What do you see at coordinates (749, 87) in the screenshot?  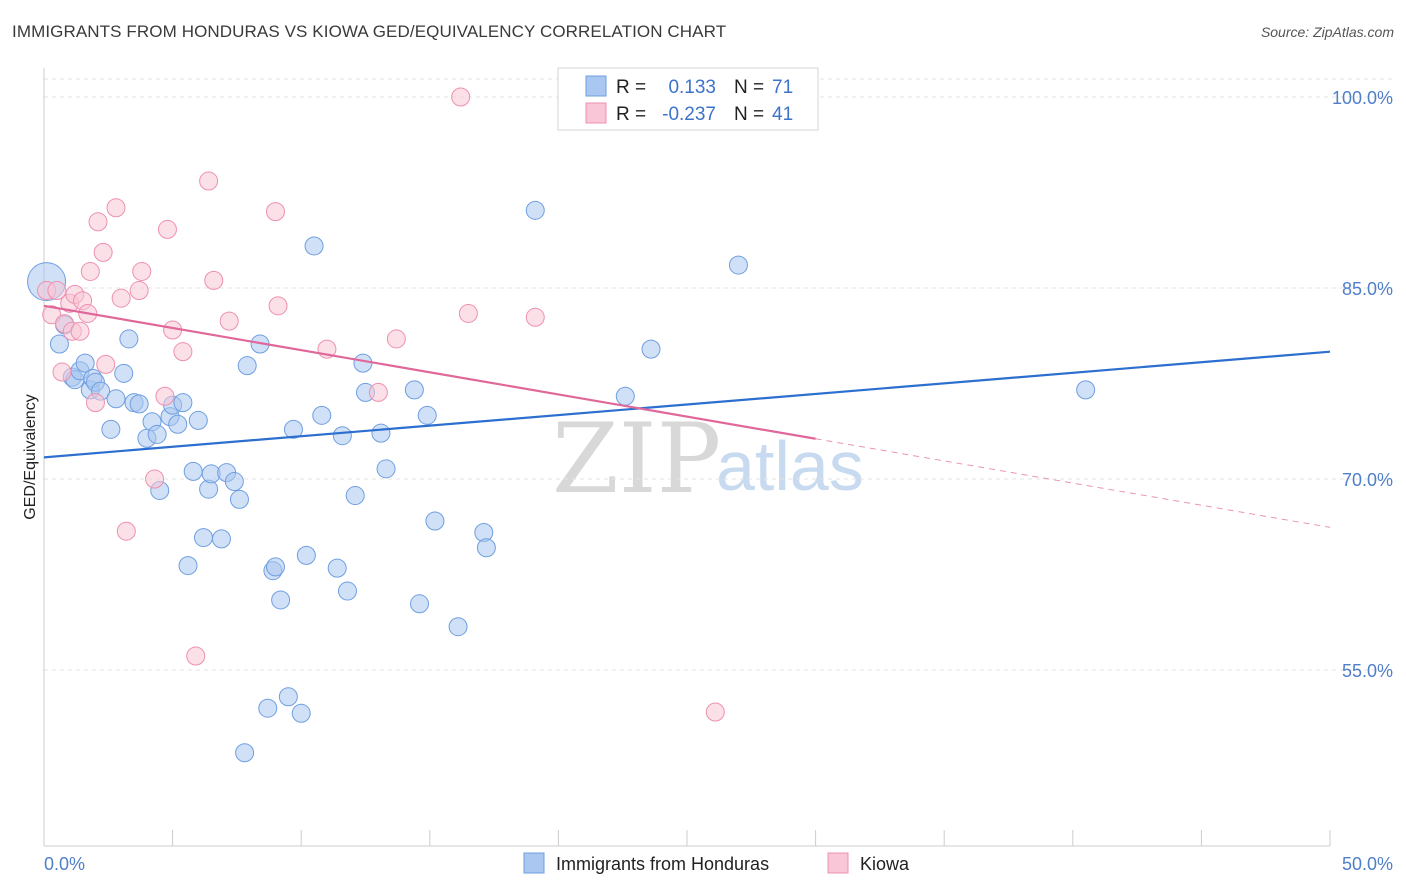 I see `stats-n-label-honduras: N =` at bounding box center [749, 87].